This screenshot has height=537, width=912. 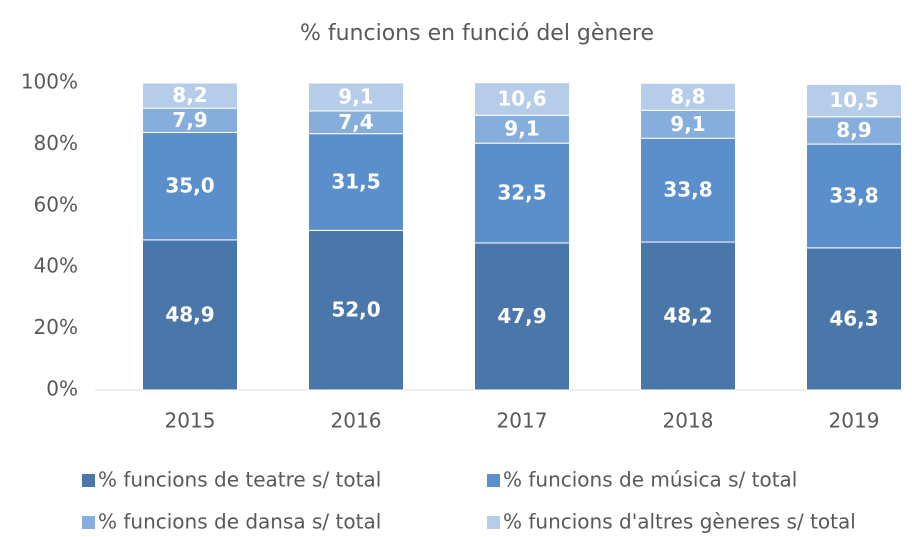 What do you see at coordinates (62, 389) in the screenshot?
I see `y-tick-label: 0%` at bounding box center [62, 389].